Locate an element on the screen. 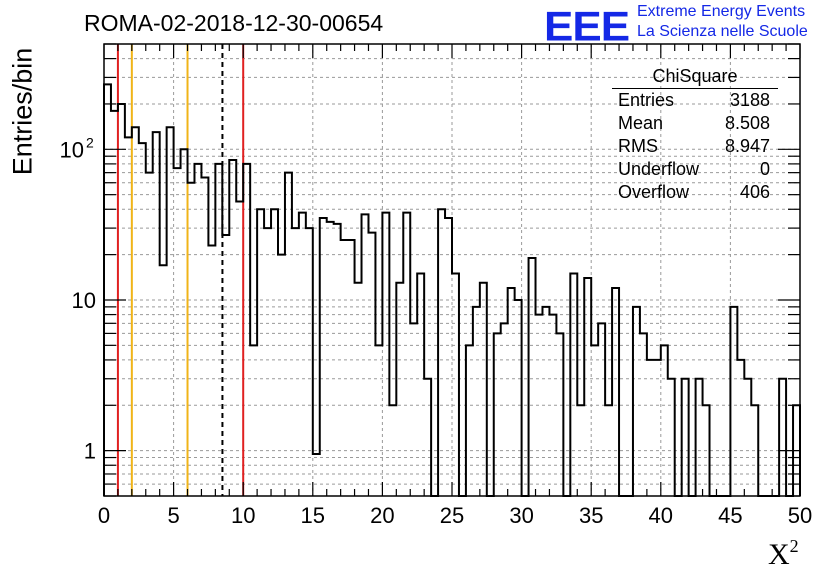 Image resolution: width=836 pixels, height=572 pixels. stats-title: ChiSquare is located at coordinates (695, 77).